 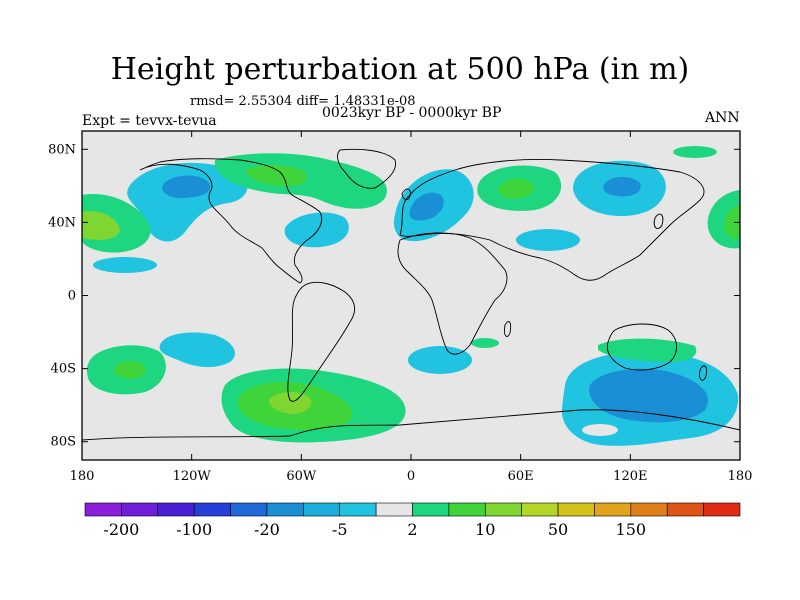 What do you see at coordinates (600, 430) in the screenshot?
I see `low-anomaly-patch` at bounding box center [600, 430].